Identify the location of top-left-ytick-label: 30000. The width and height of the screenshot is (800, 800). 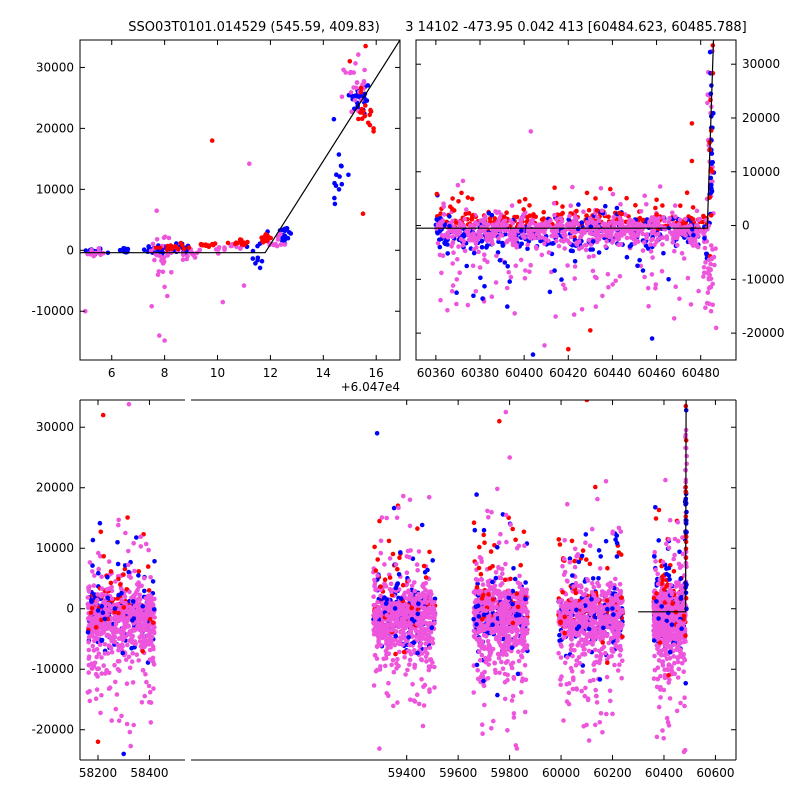
(55, 67).